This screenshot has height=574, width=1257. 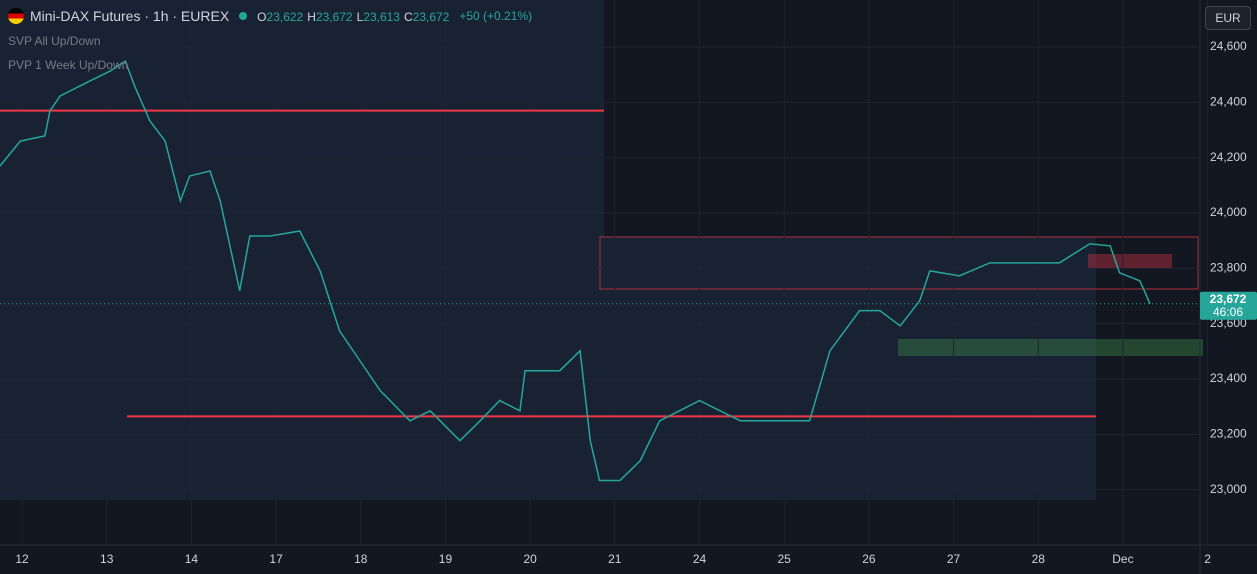 I want to click on currency: EUR, so click(x=1228, y=18).